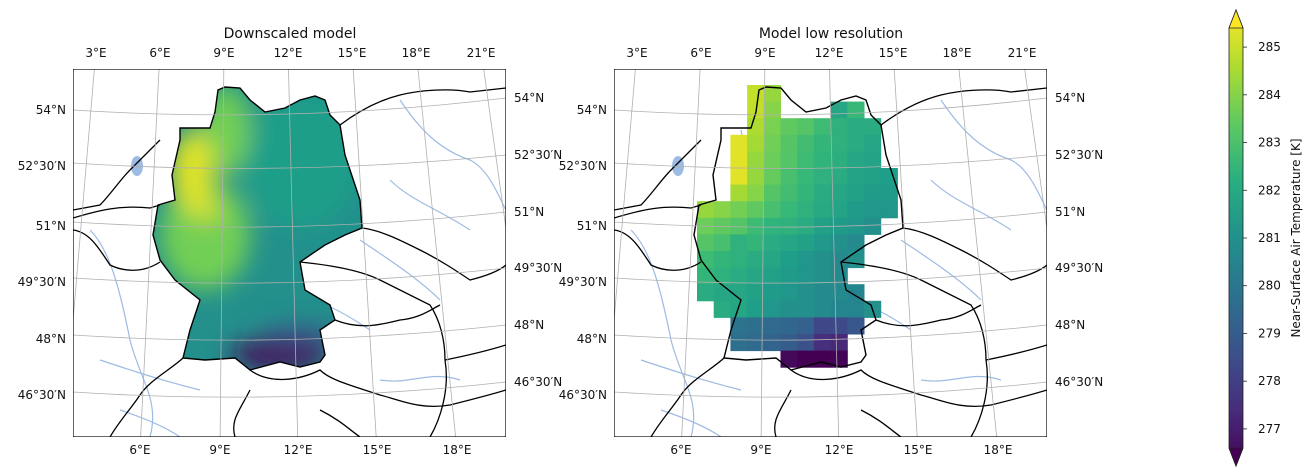 The height and width of the screenshot is (476, 1313). Describe the element at coordinates (583, 282) in the screenshot. I see `left-latitude-label: 49°30′N` at that location.